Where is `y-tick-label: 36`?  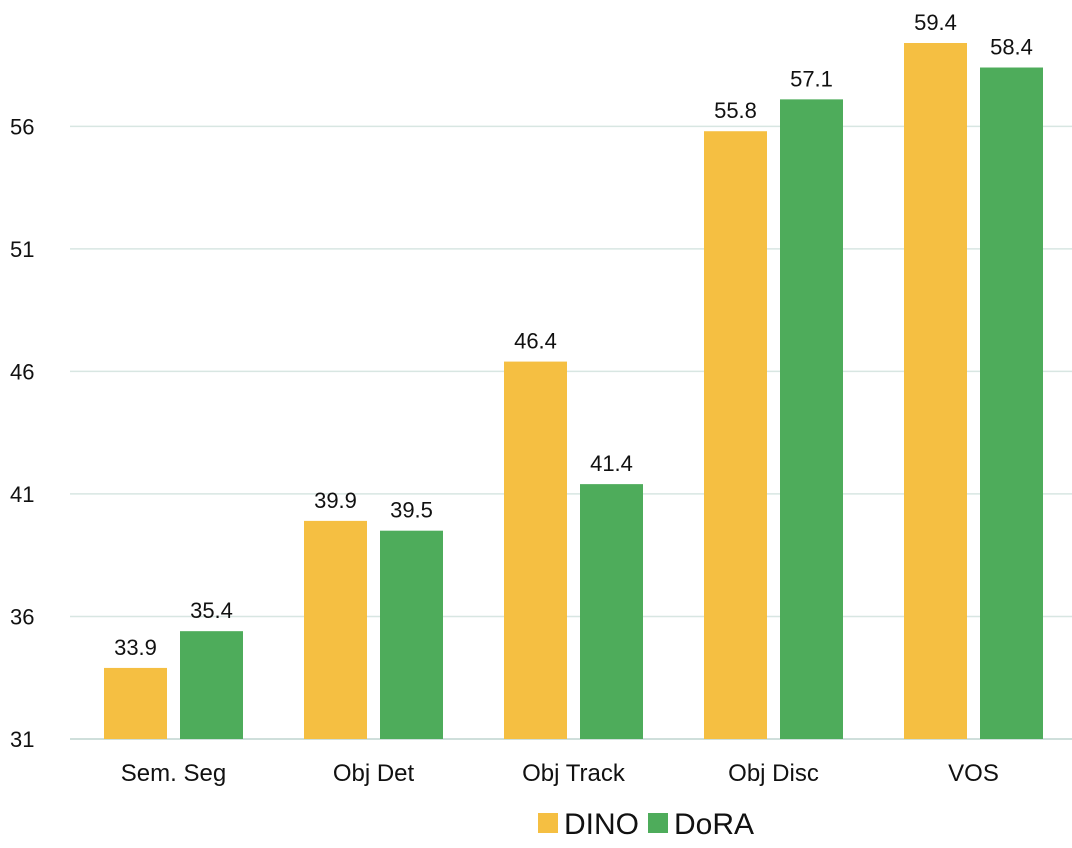 y-tick-label: 36 is located at coordinates (22, 616).